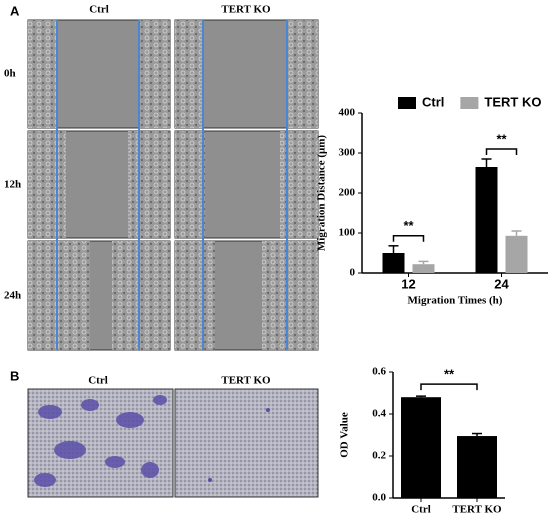 The width and height of the screenshot is (550, 516). What do you see at coordinates (322, 193) in the screenshot?
I see `y-axis-label: Migration Distance (μm)` at bounding box center [322, 193].